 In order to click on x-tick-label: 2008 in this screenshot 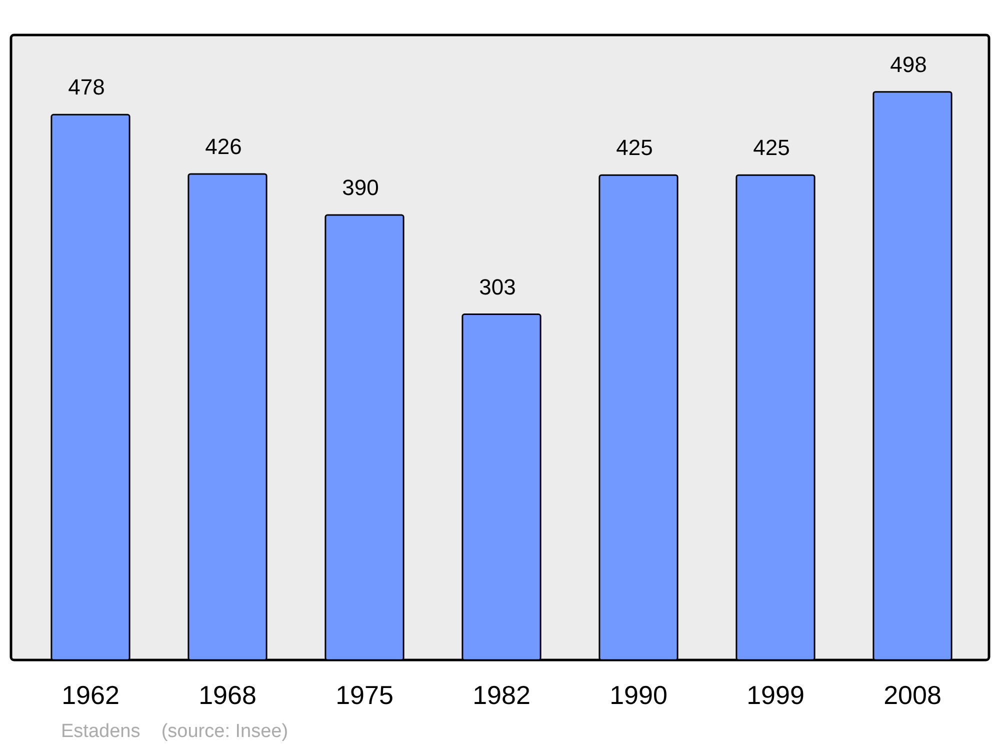, I will do `click(913, 695)`.